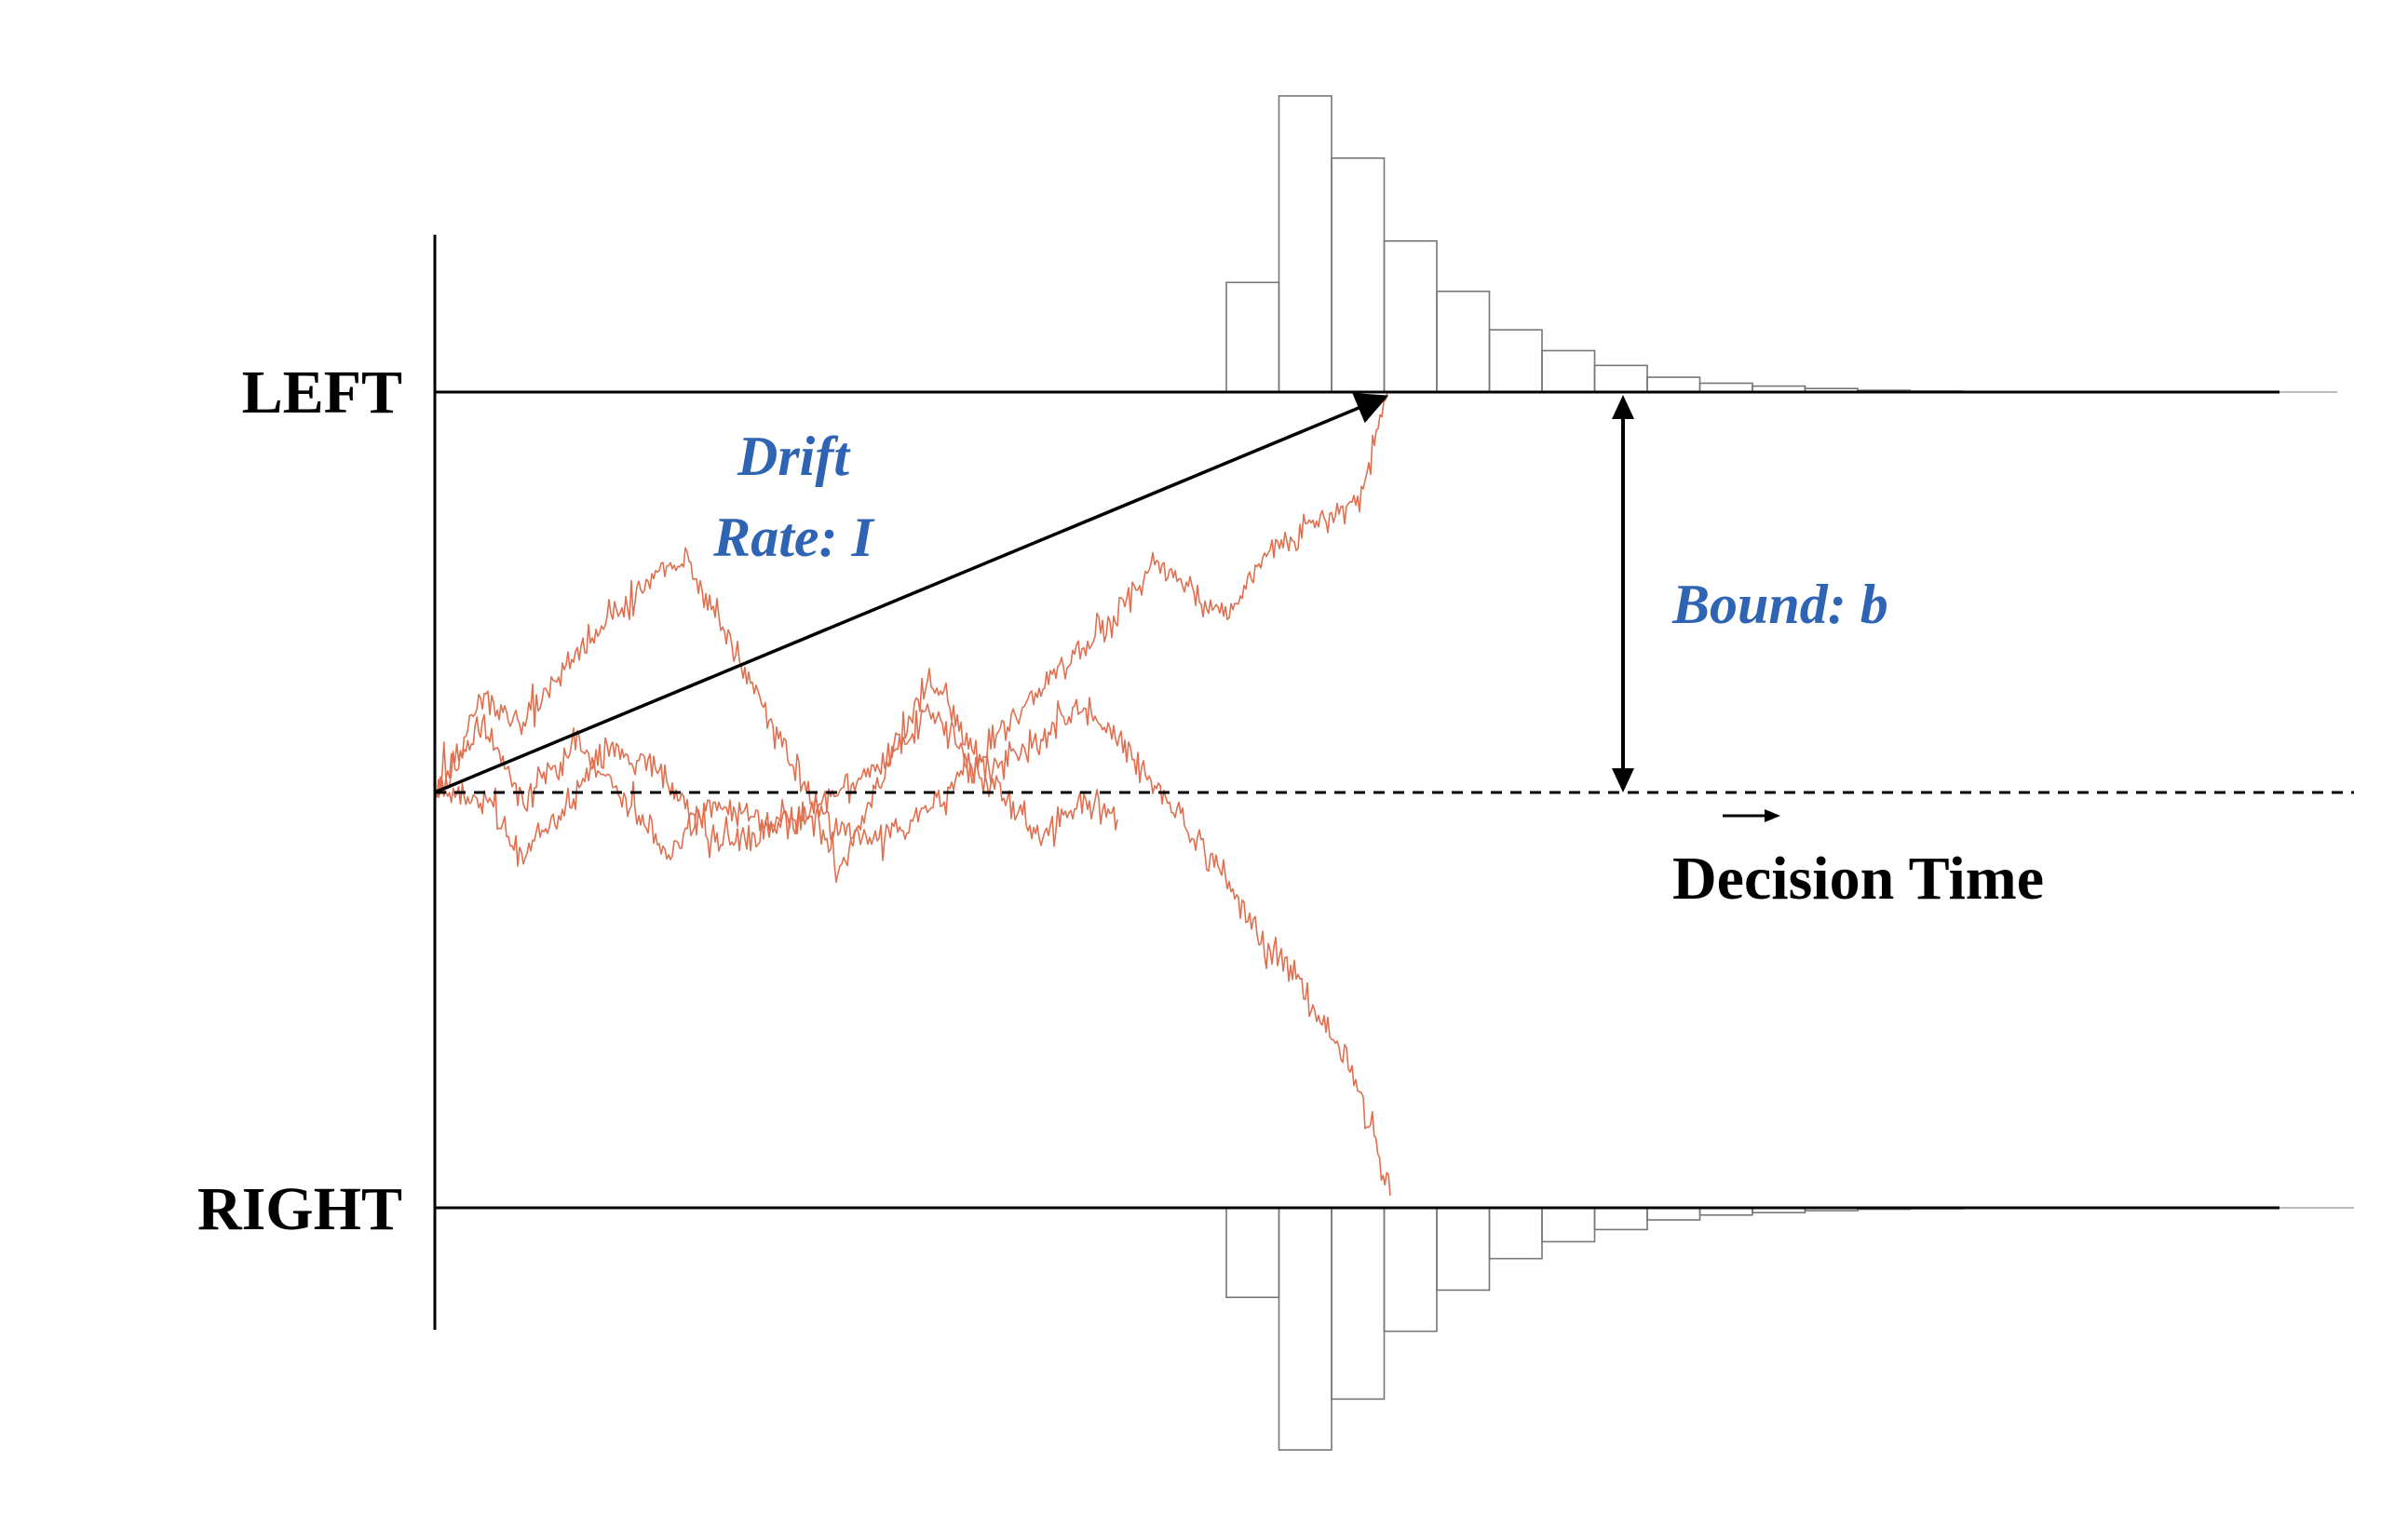 This screenshot has width=2408, height=1530. I want to click on upper-boundary-label: LEFT, so click(322, 393).